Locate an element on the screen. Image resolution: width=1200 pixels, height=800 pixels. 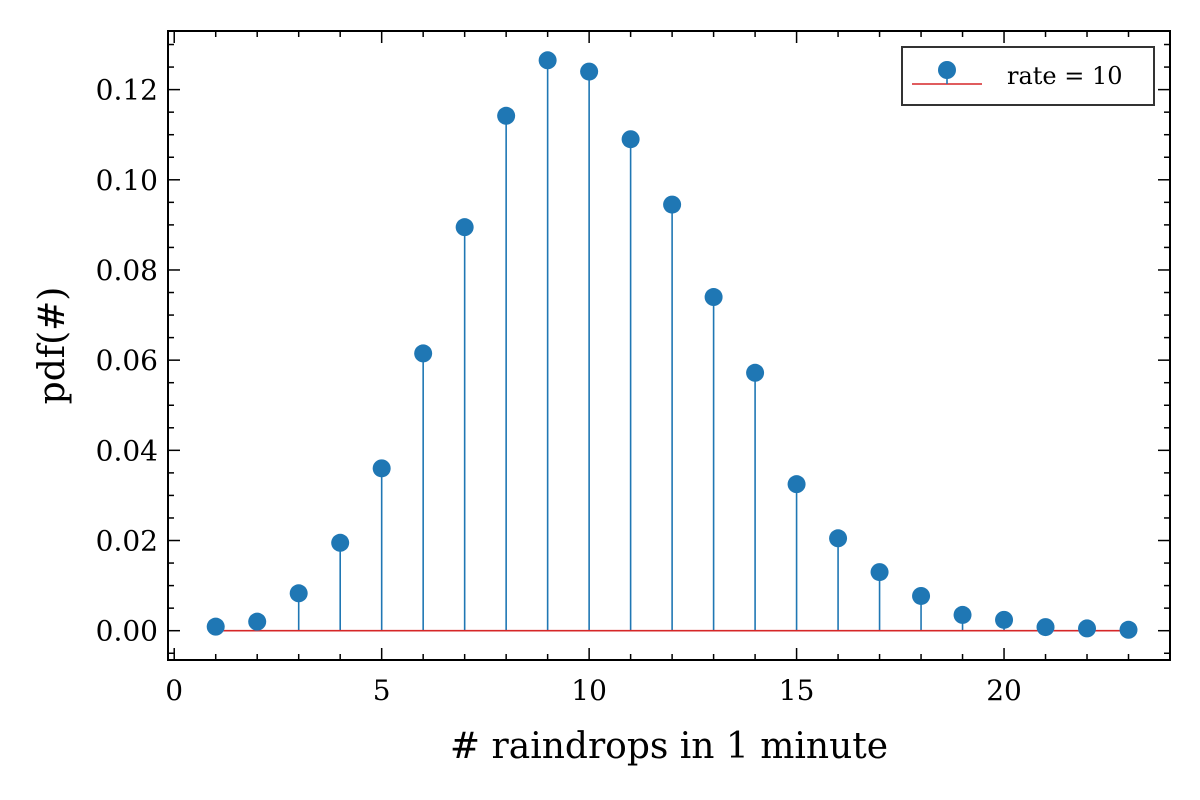
y-tick-label: 0.08 is located at coordinates (127, 270).